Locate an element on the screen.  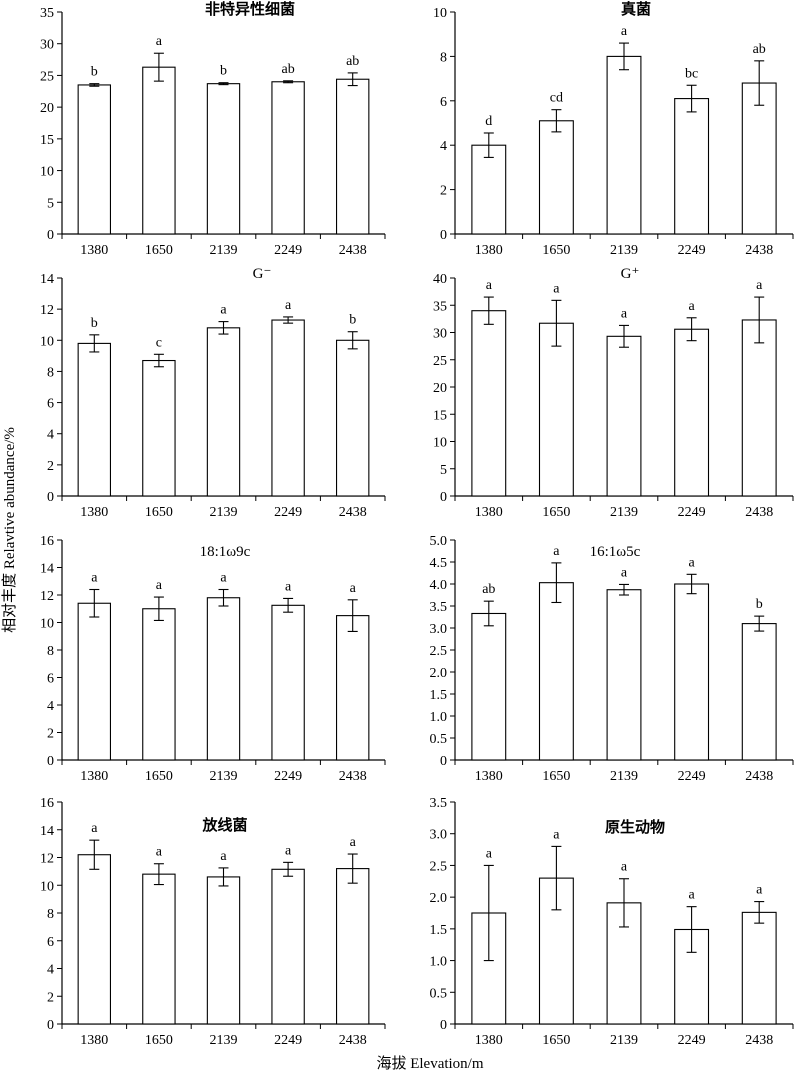
y-tick-label: 1.0 is located at coordinates (439, 962).